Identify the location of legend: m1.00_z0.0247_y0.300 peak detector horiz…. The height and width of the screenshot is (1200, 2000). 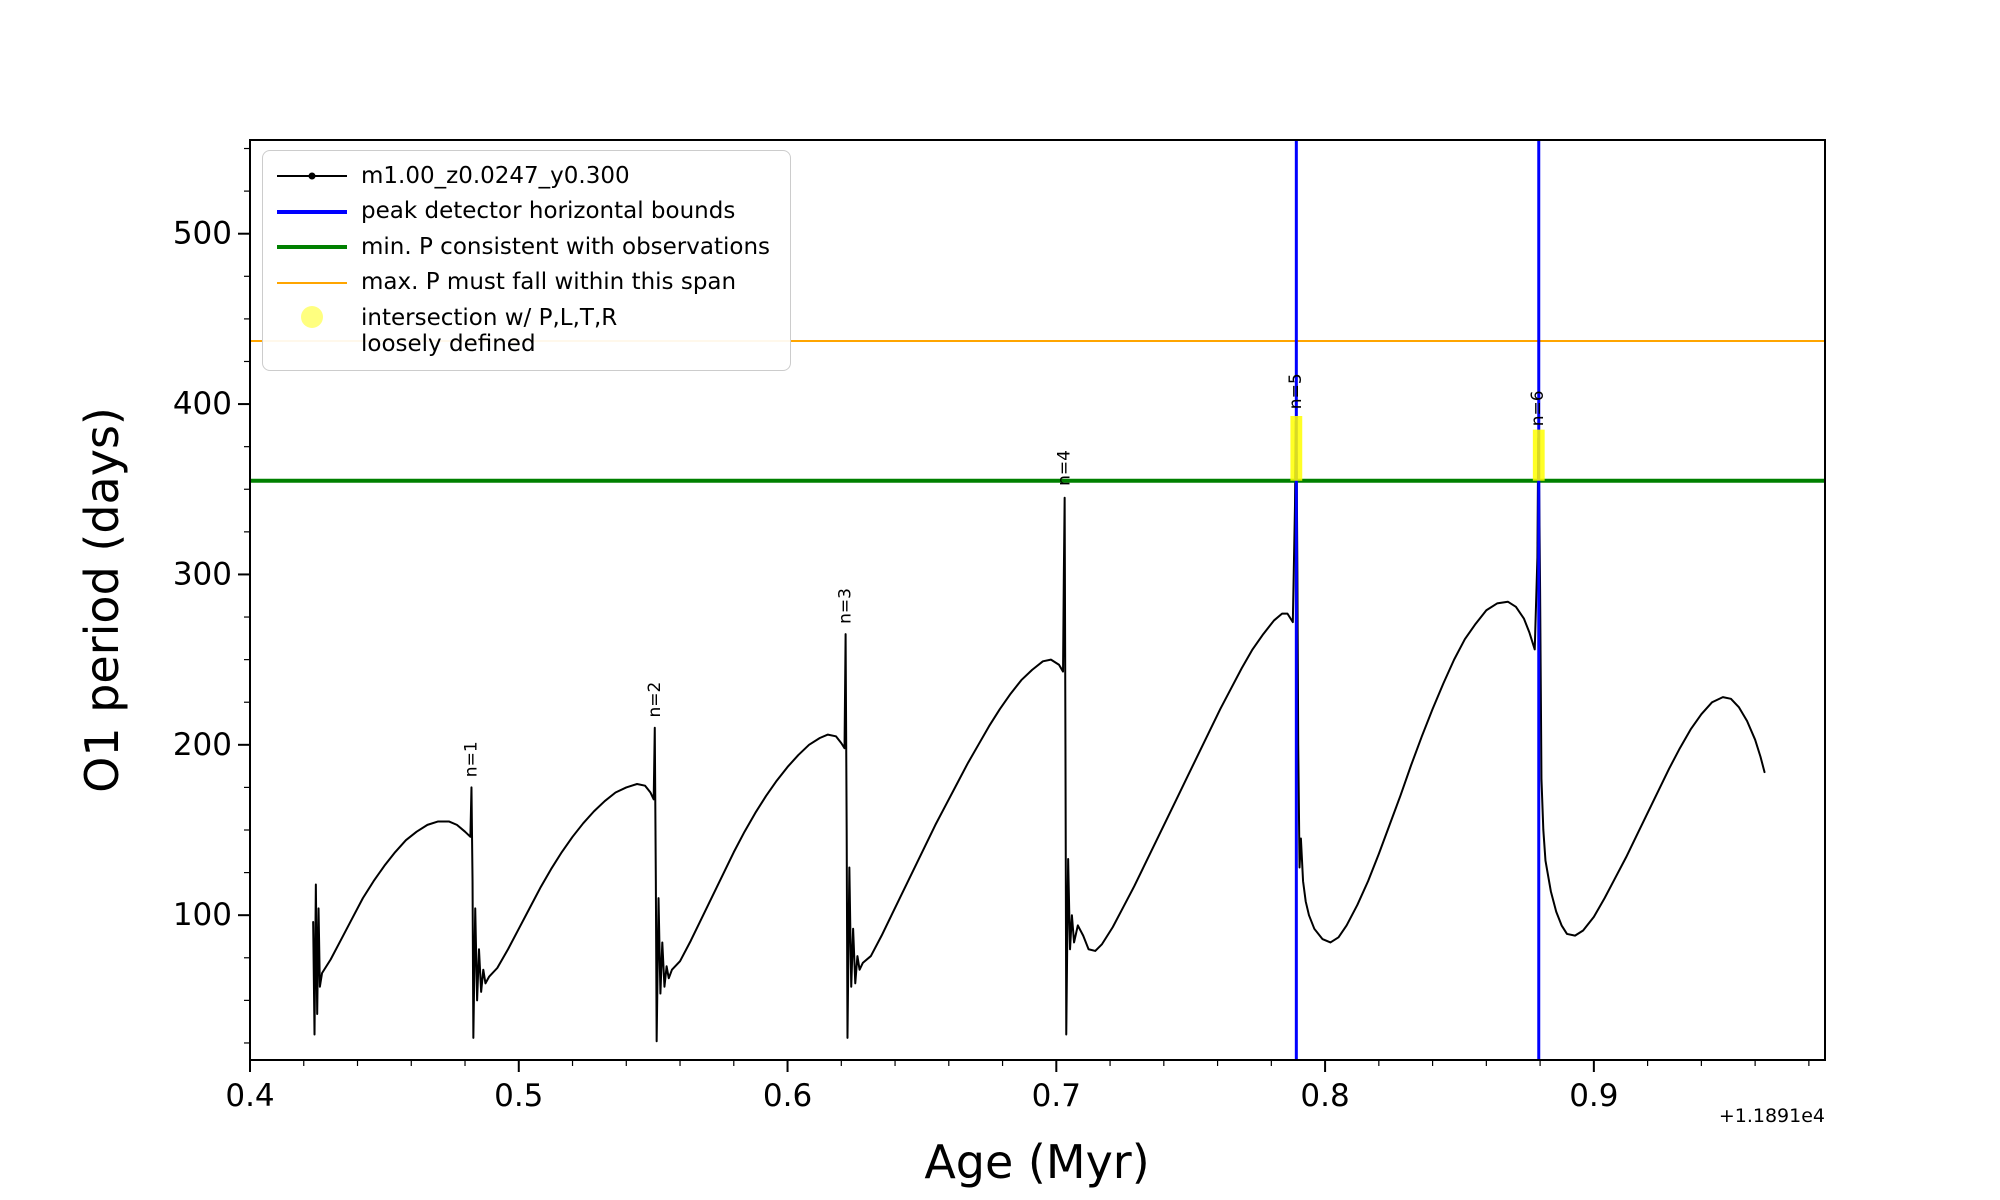
(527, 260).